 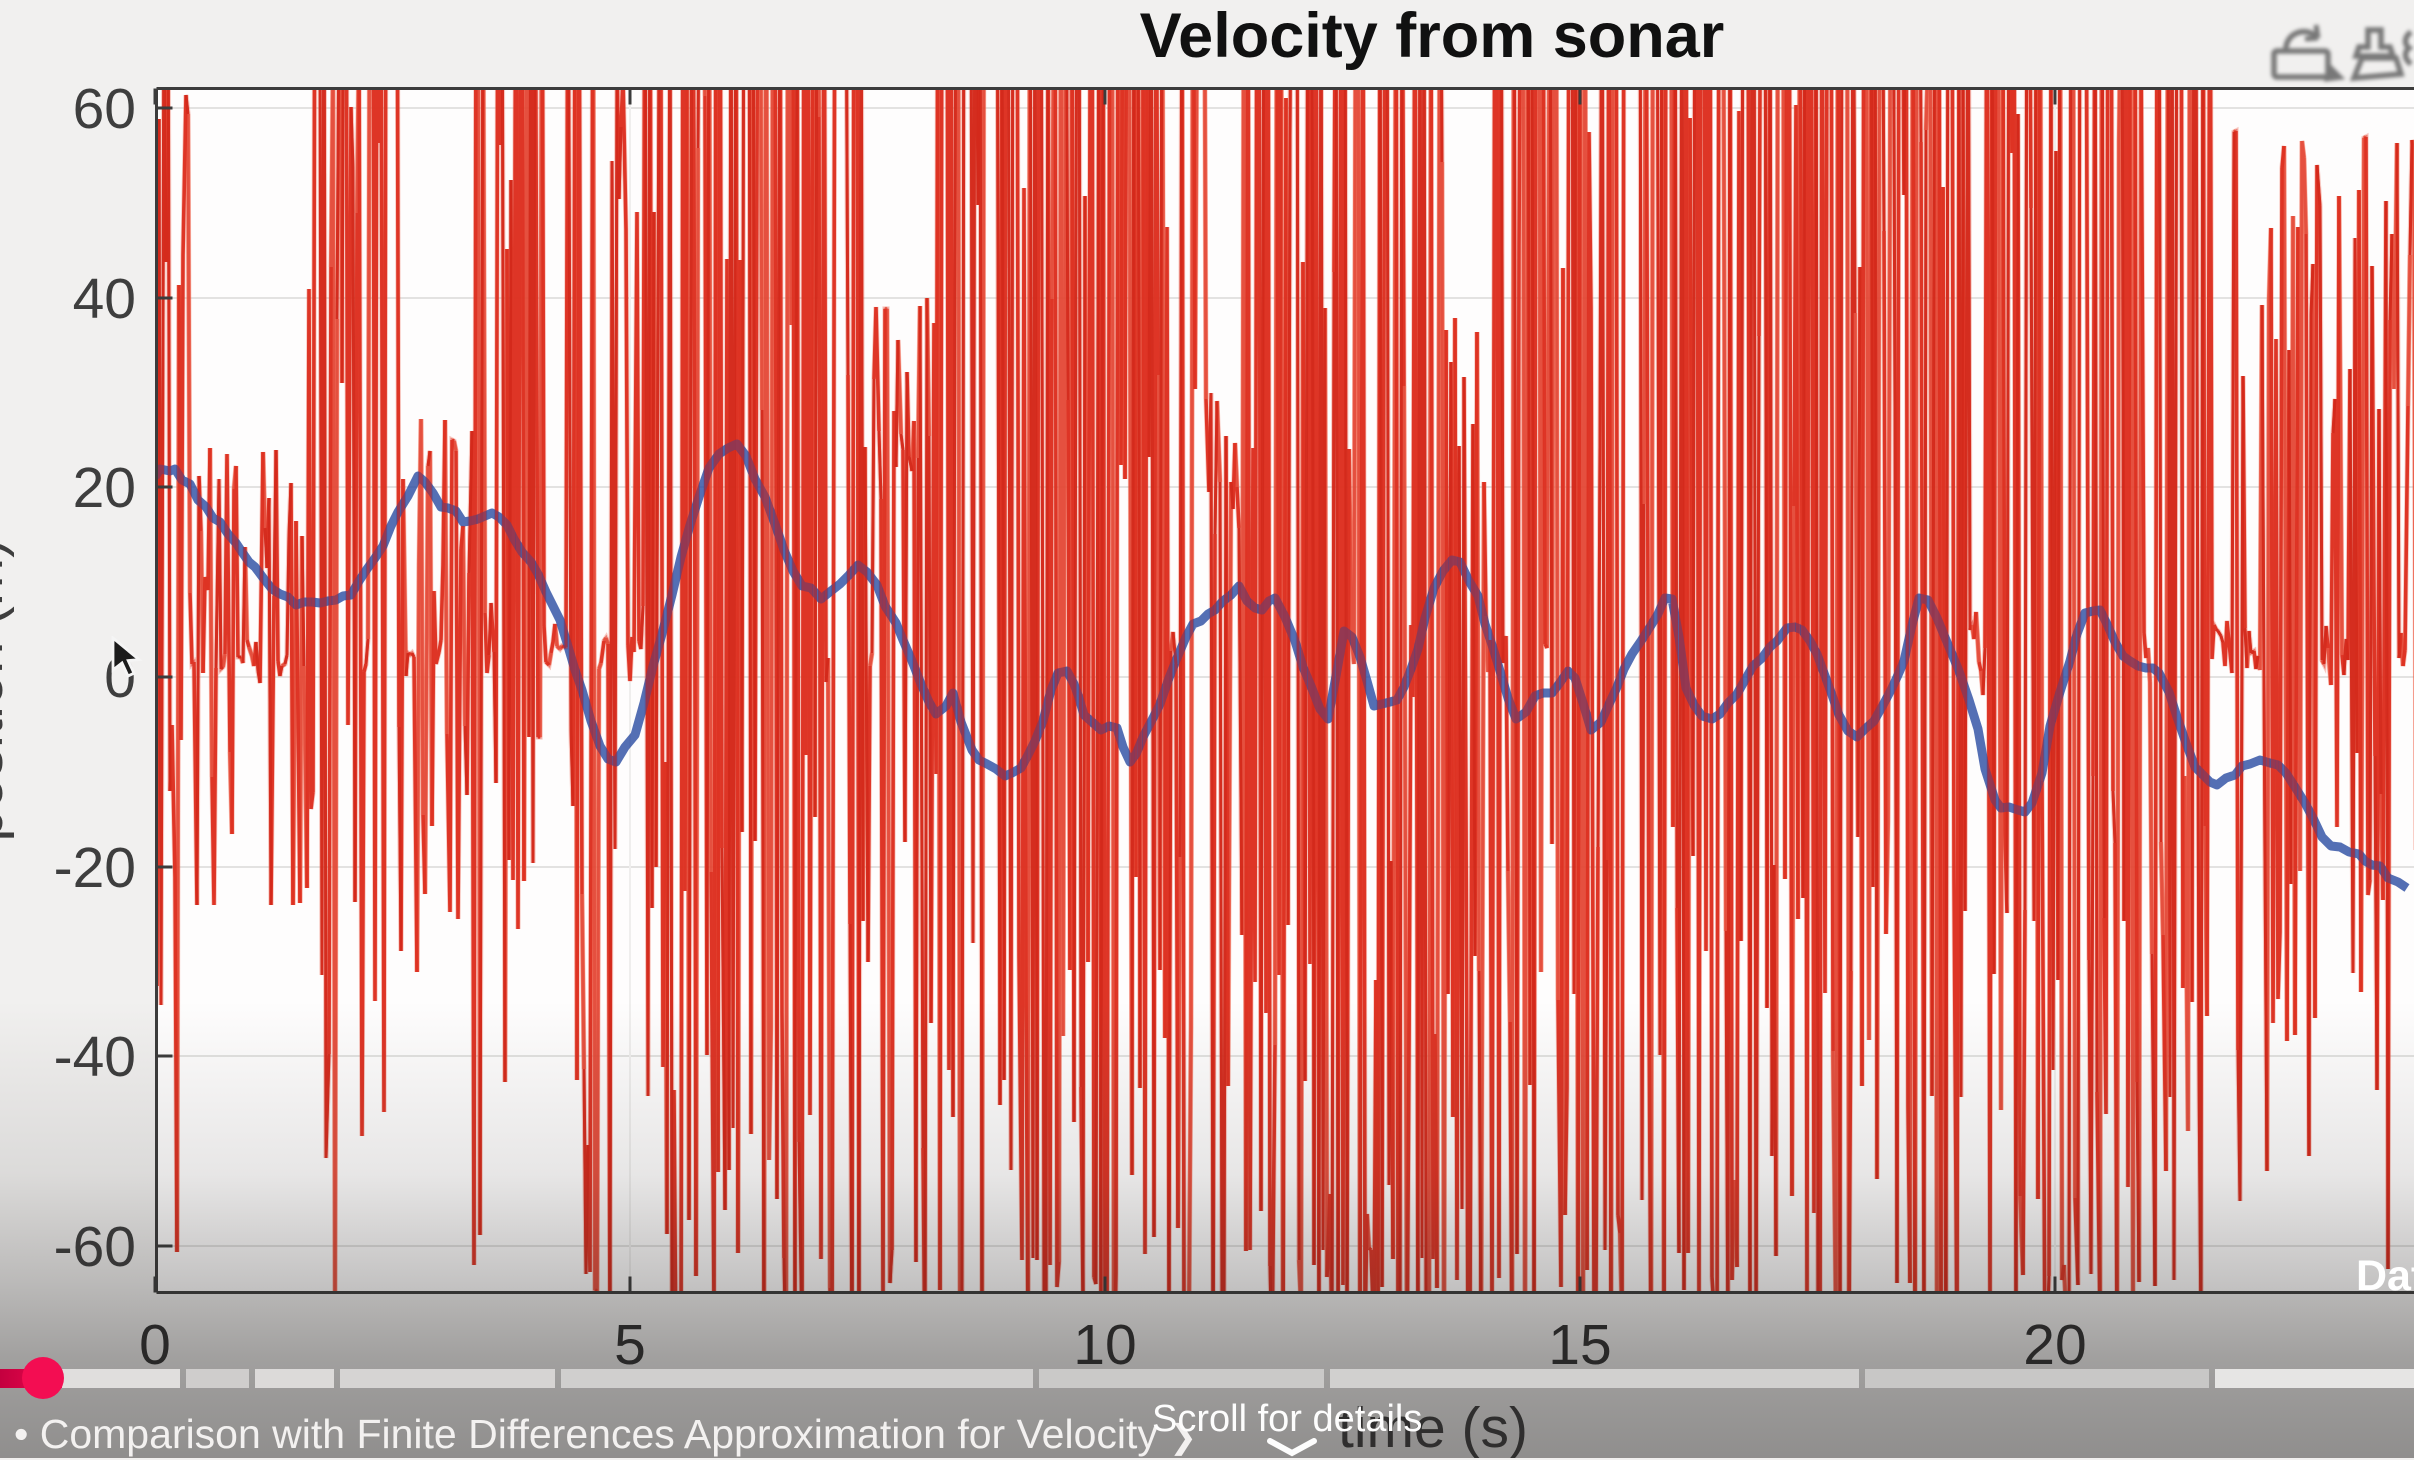 I want to click on svg-text: Velocity from sonar, so click(x=1432, y=36).